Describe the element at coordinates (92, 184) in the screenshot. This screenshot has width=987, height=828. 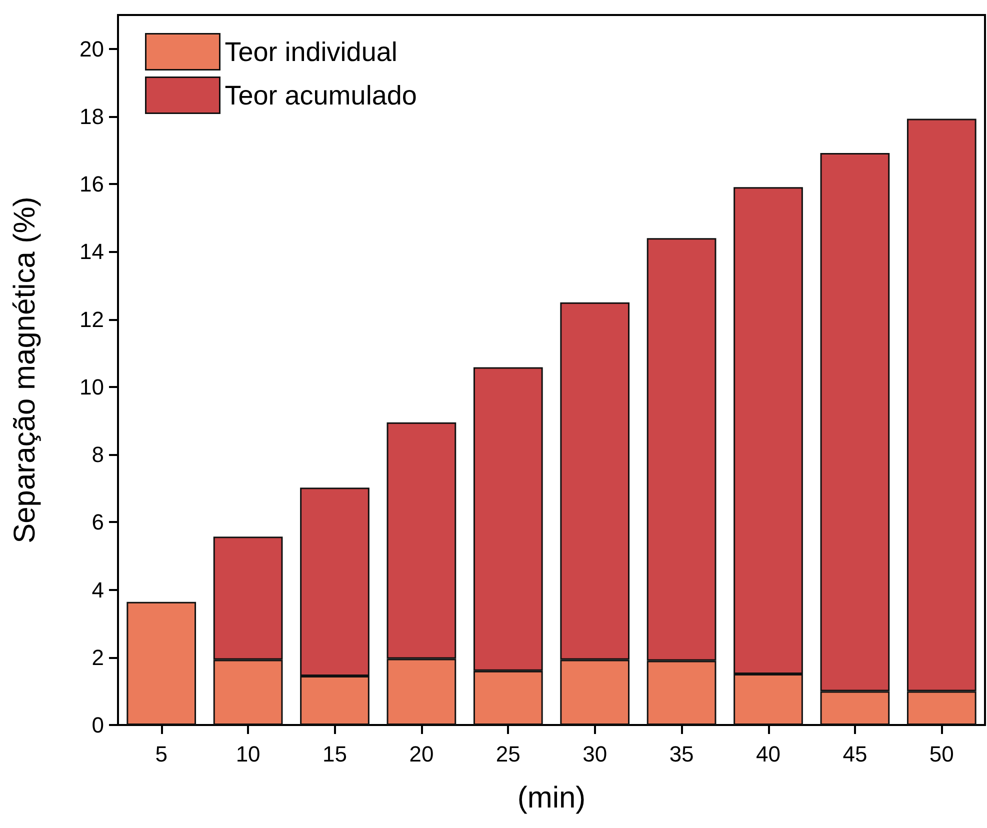
I see `y-tick-label: 16` at that location.